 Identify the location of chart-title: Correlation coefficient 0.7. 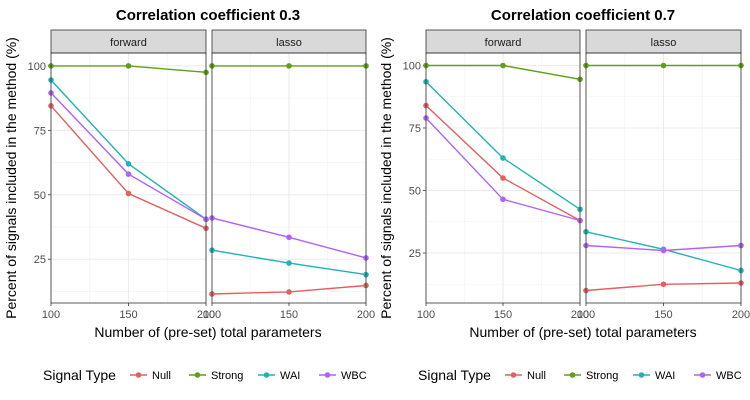
(583, 15).